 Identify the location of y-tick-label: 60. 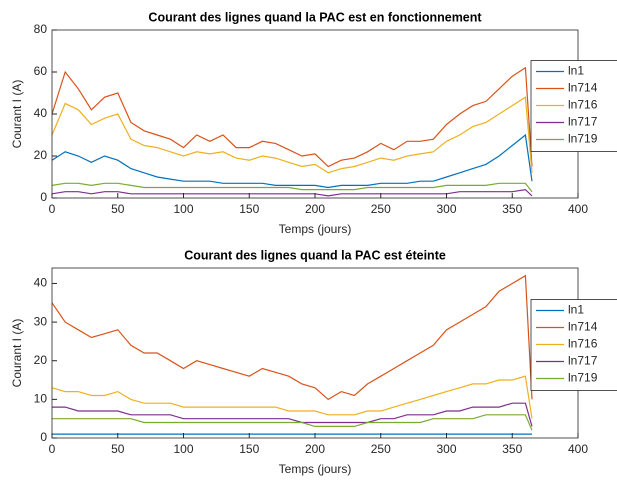
(41, 71).